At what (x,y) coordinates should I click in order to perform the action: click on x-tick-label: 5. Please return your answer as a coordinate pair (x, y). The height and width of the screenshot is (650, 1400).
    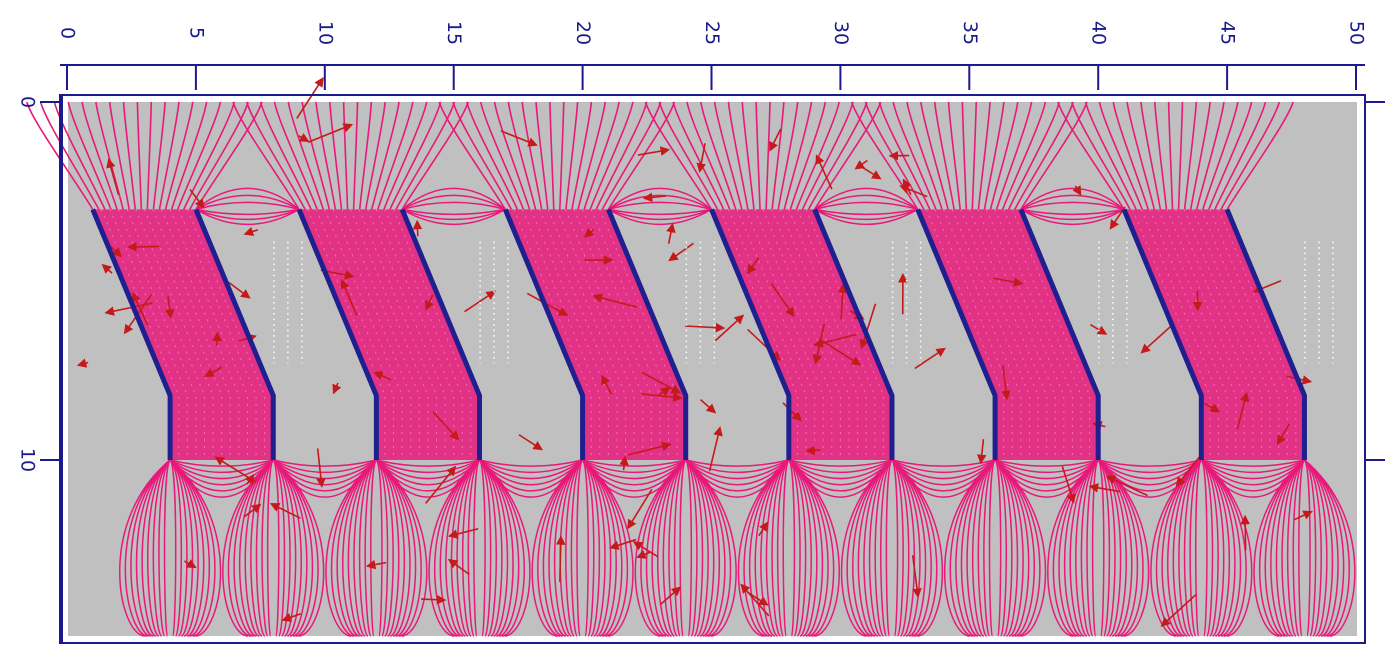
    Looking at the image, I should click on (196, 33).